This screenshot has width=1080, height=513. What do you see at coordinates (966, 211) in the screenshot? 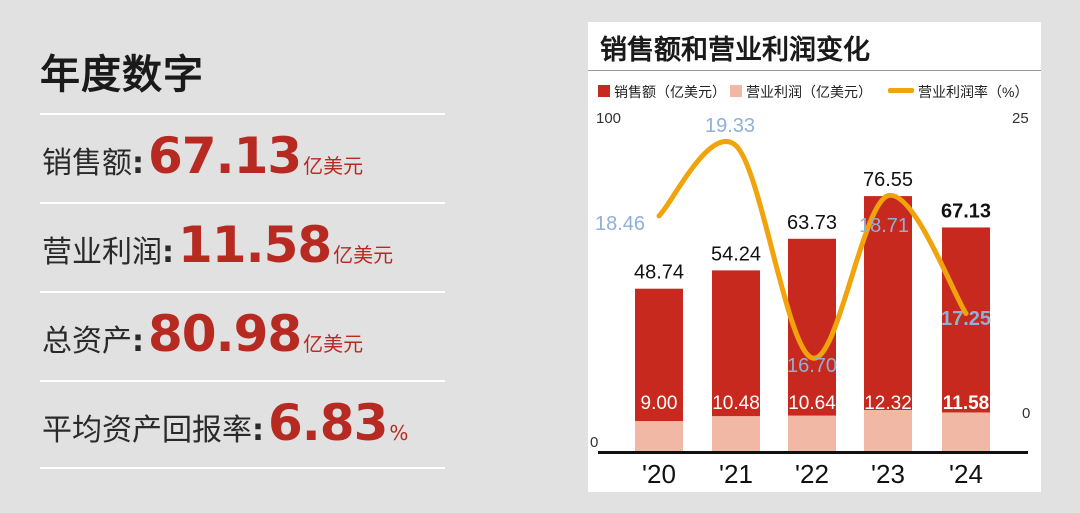
I see `sales-data-label: 67.13` at bounding box center [966, 211].